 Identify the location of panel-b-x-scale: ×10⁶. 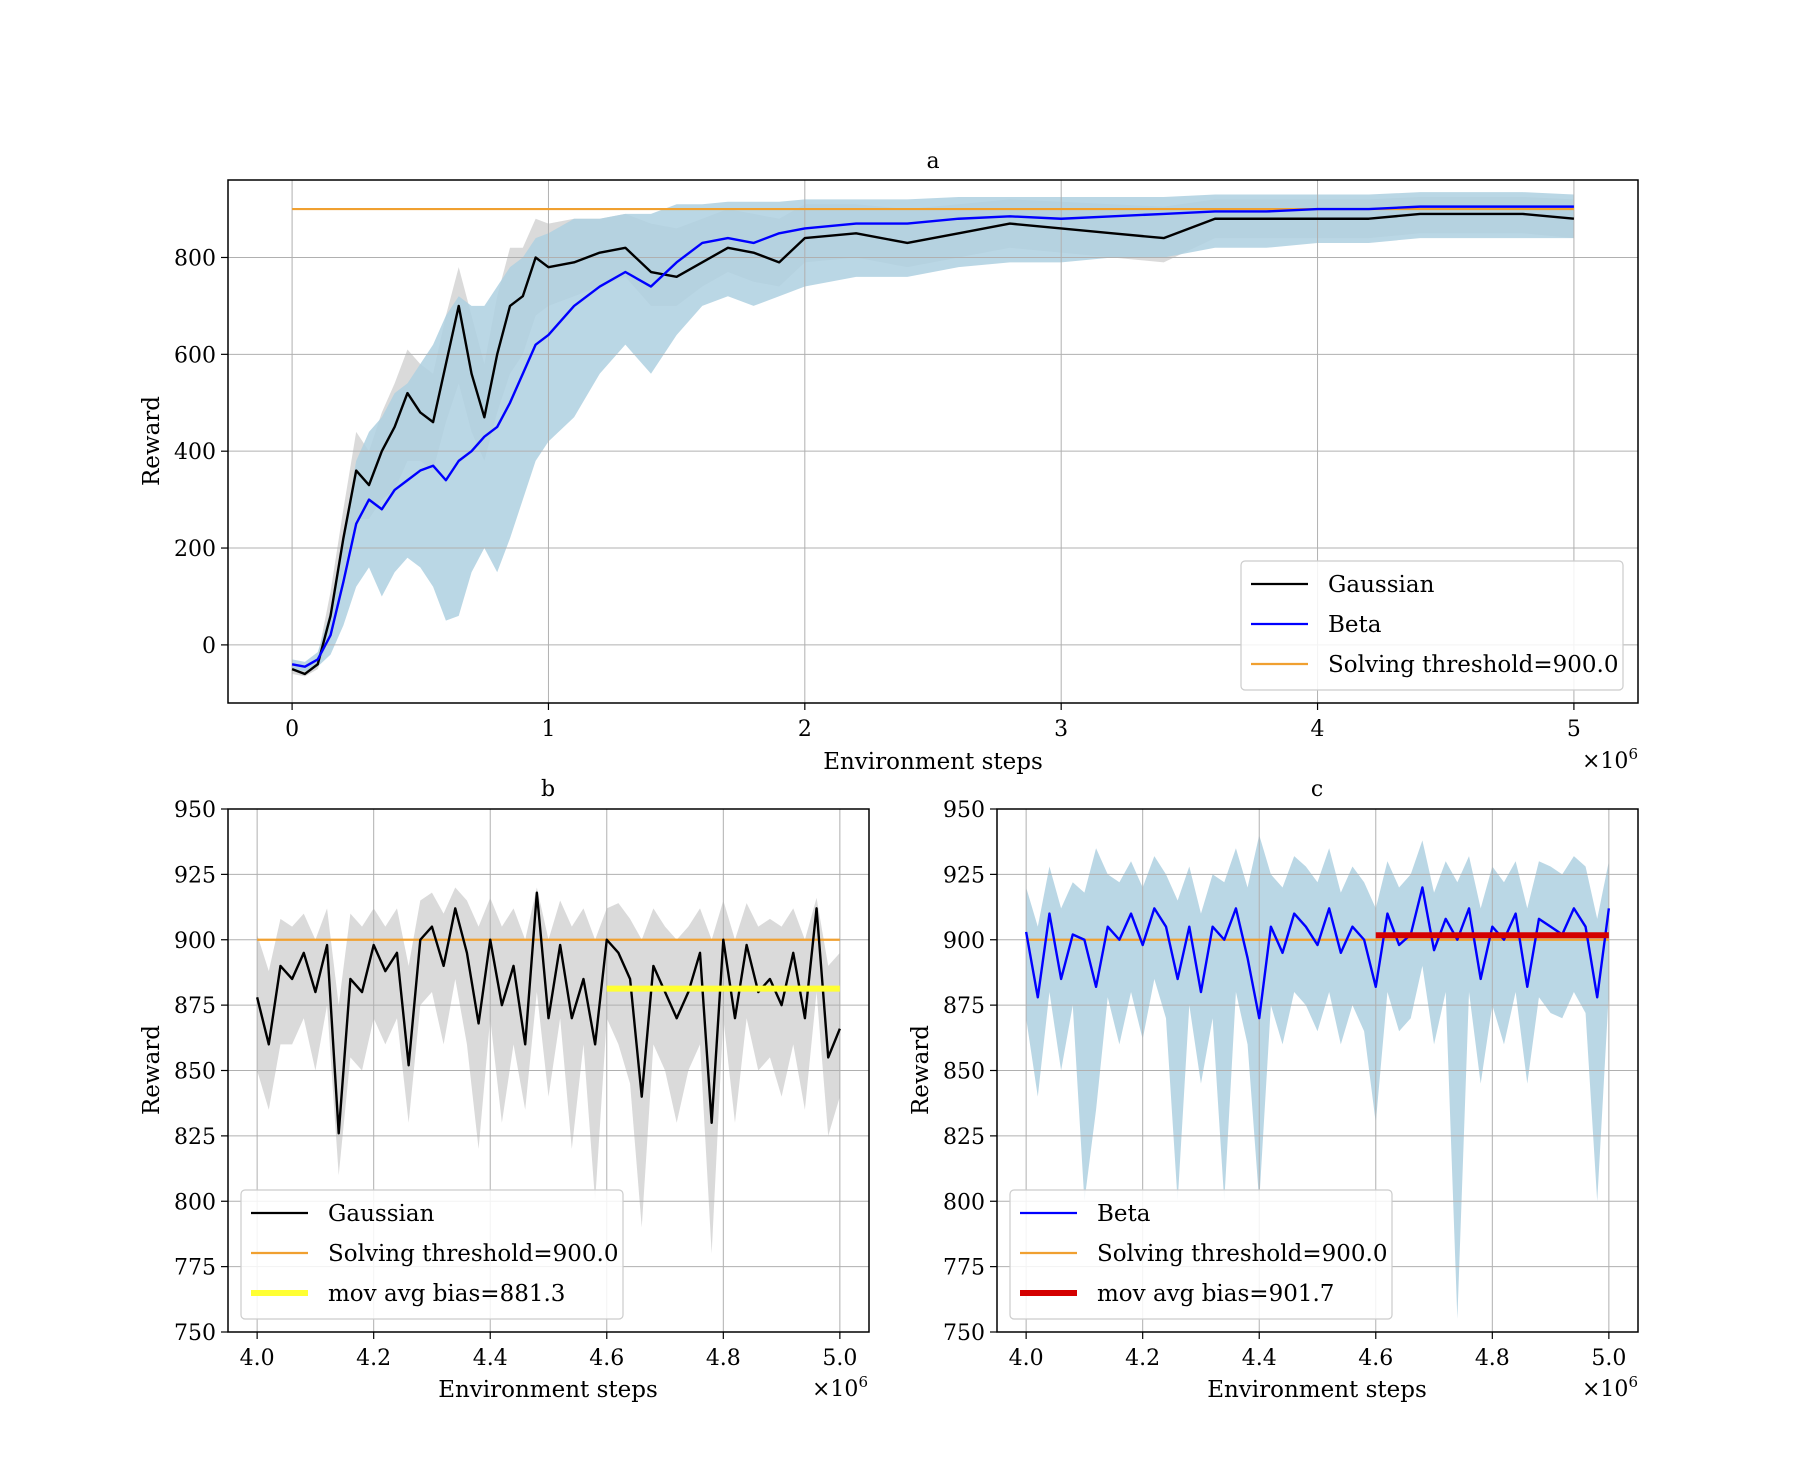
(840, 1387).